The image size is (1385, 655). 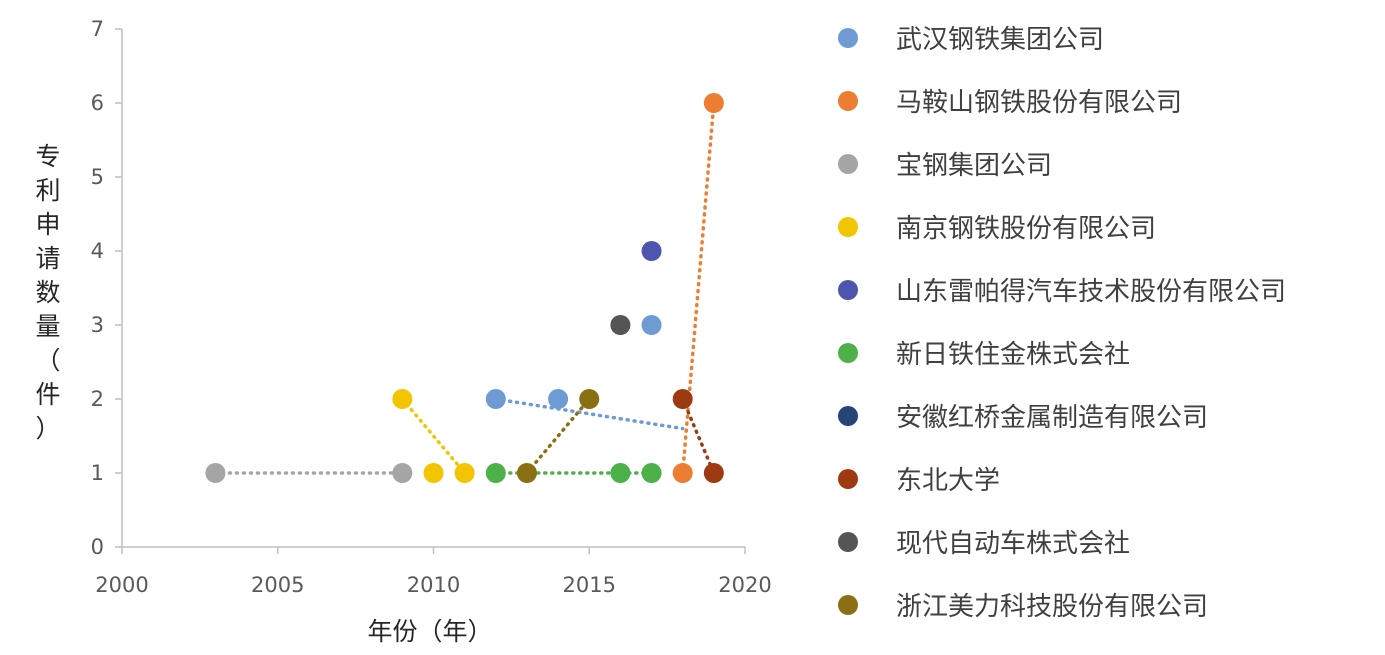 I want to click on x-tick-label: 2010, so click(x=433, y=585).